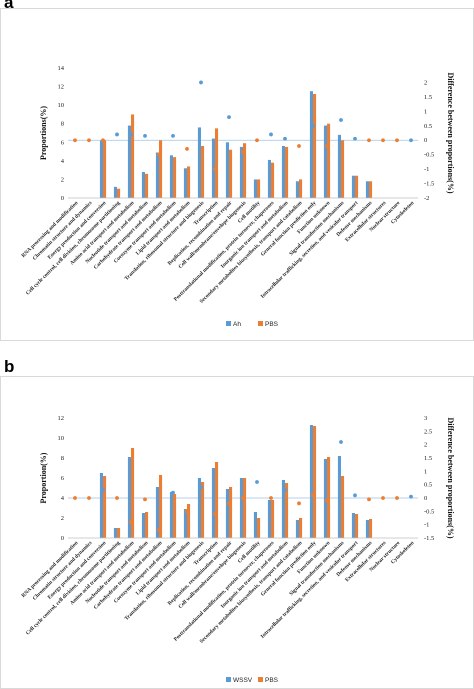  Describe the element at coordinates (428, 485) in the screenshot. I see `y2-tick-label: 0.5` at that location.